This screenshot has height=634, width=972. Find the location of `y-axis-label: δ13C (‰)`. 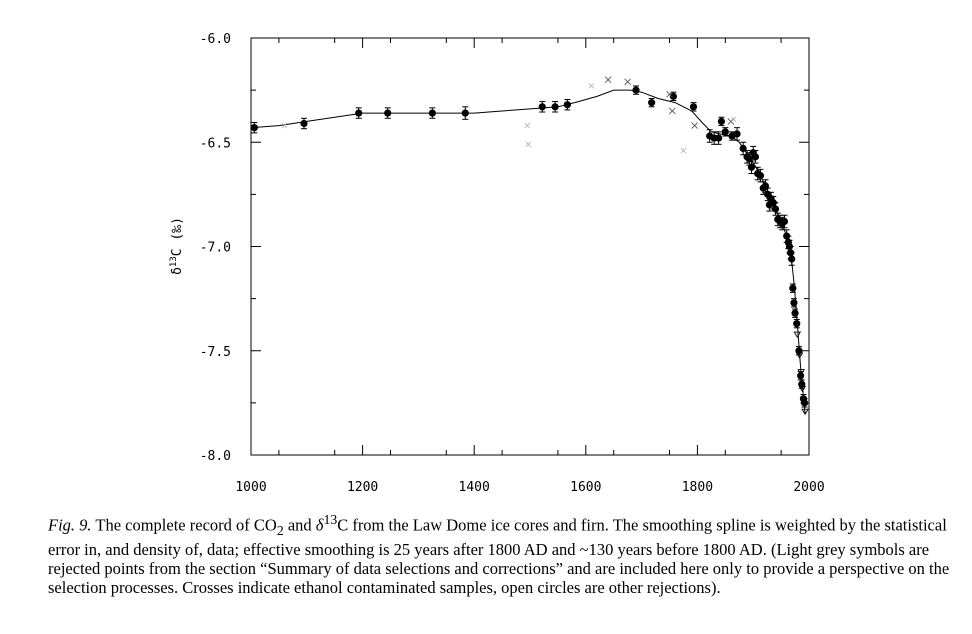

y-axis-label: δ13C (‰) is located at coordinates (177, 246).